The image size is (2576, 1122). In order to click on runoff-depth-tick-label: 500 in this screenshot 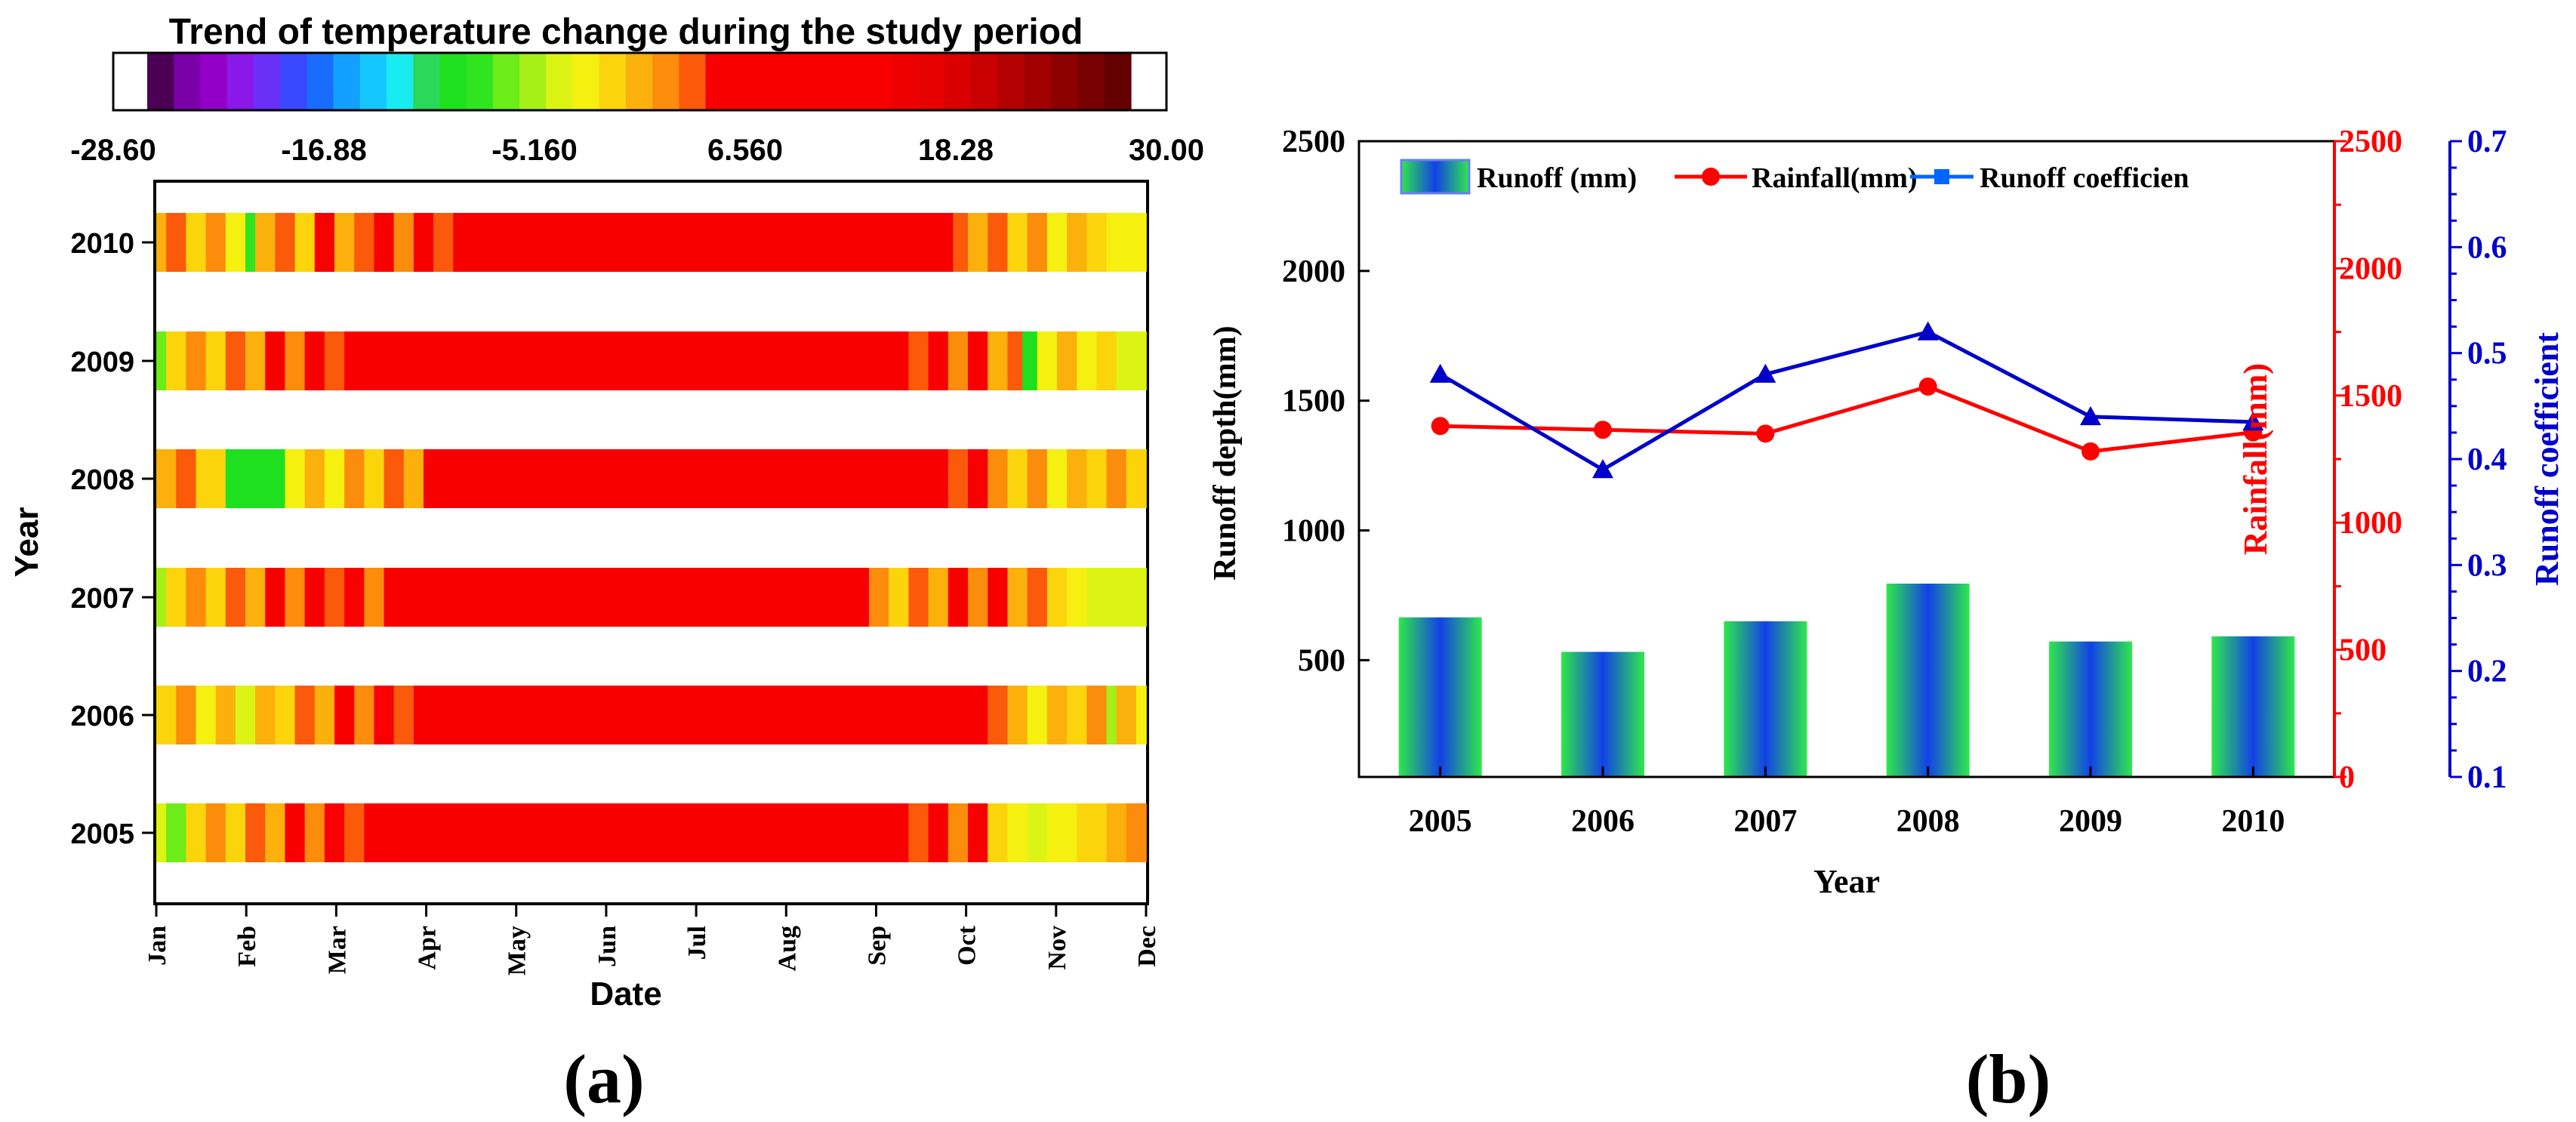, I will do `click(1321, 660)`.